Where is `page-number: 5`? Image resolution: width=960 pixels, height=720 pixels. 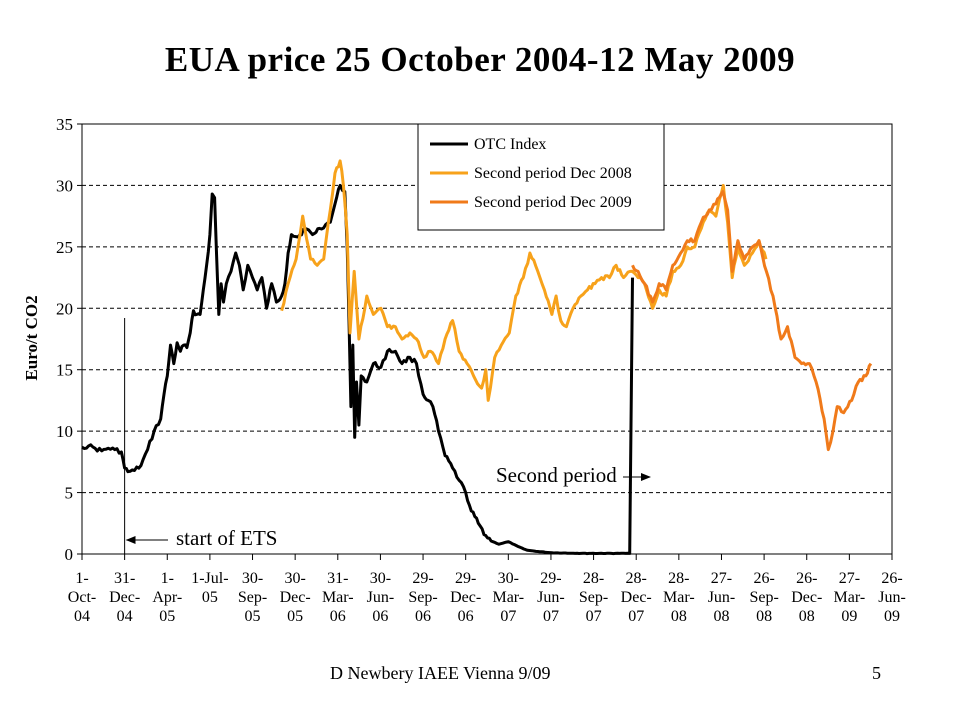
page-number: 5 is located at coordinates (876, 673).